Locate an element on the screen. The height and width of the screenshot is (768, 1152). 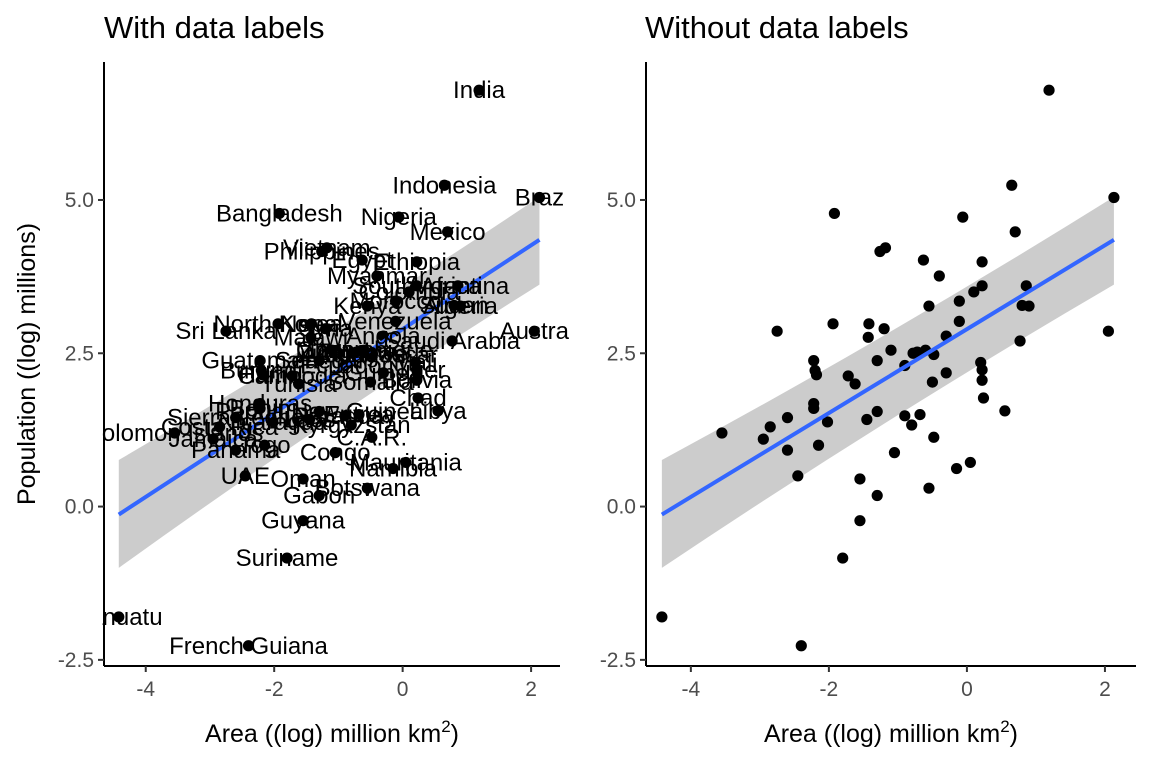
point-label: Oman is located at coordinates (302, 479).